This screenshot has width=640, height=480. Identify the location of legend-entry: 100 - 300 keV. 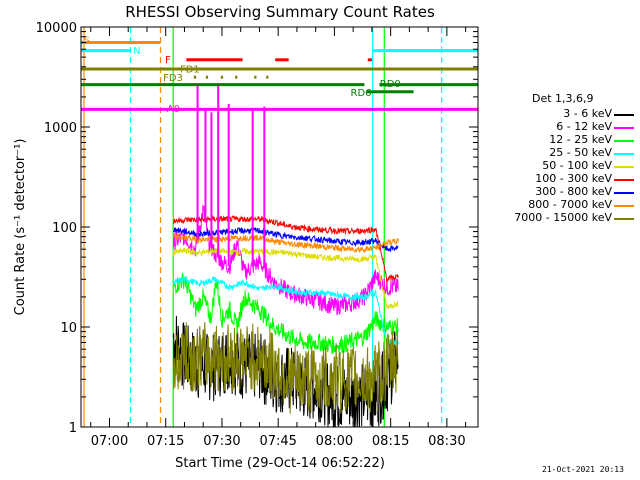
(558, 178).